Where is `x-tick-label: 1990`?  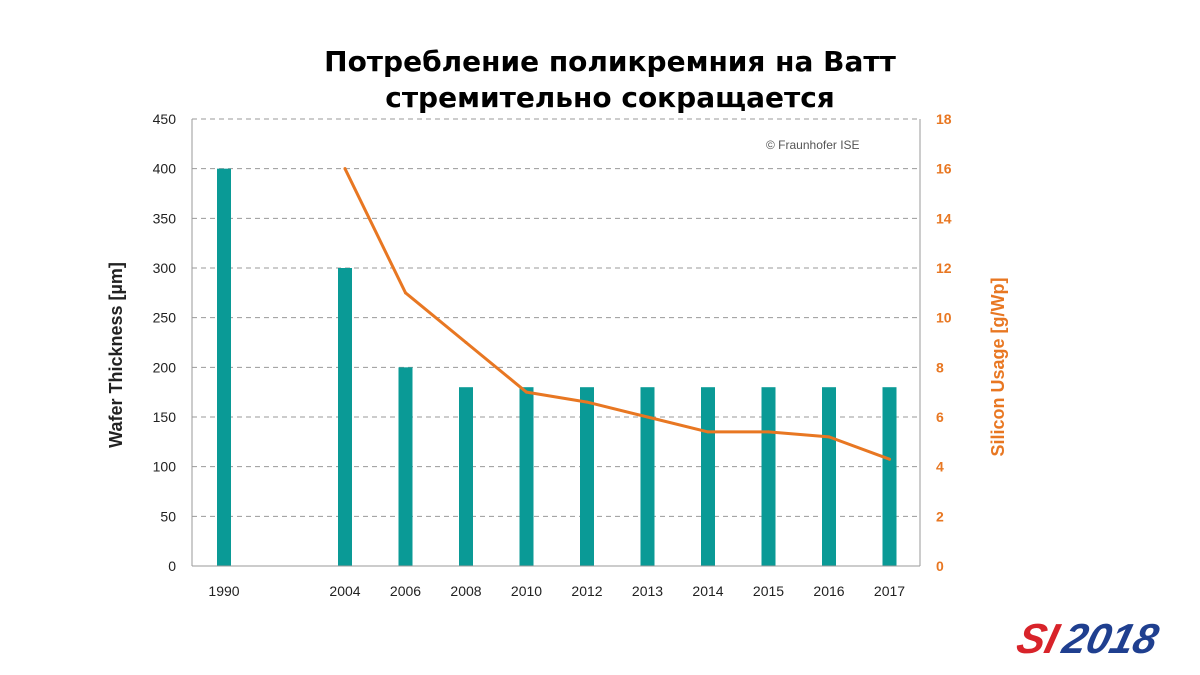 x-tick-label: 1990 is located at coordinates (223, 591).